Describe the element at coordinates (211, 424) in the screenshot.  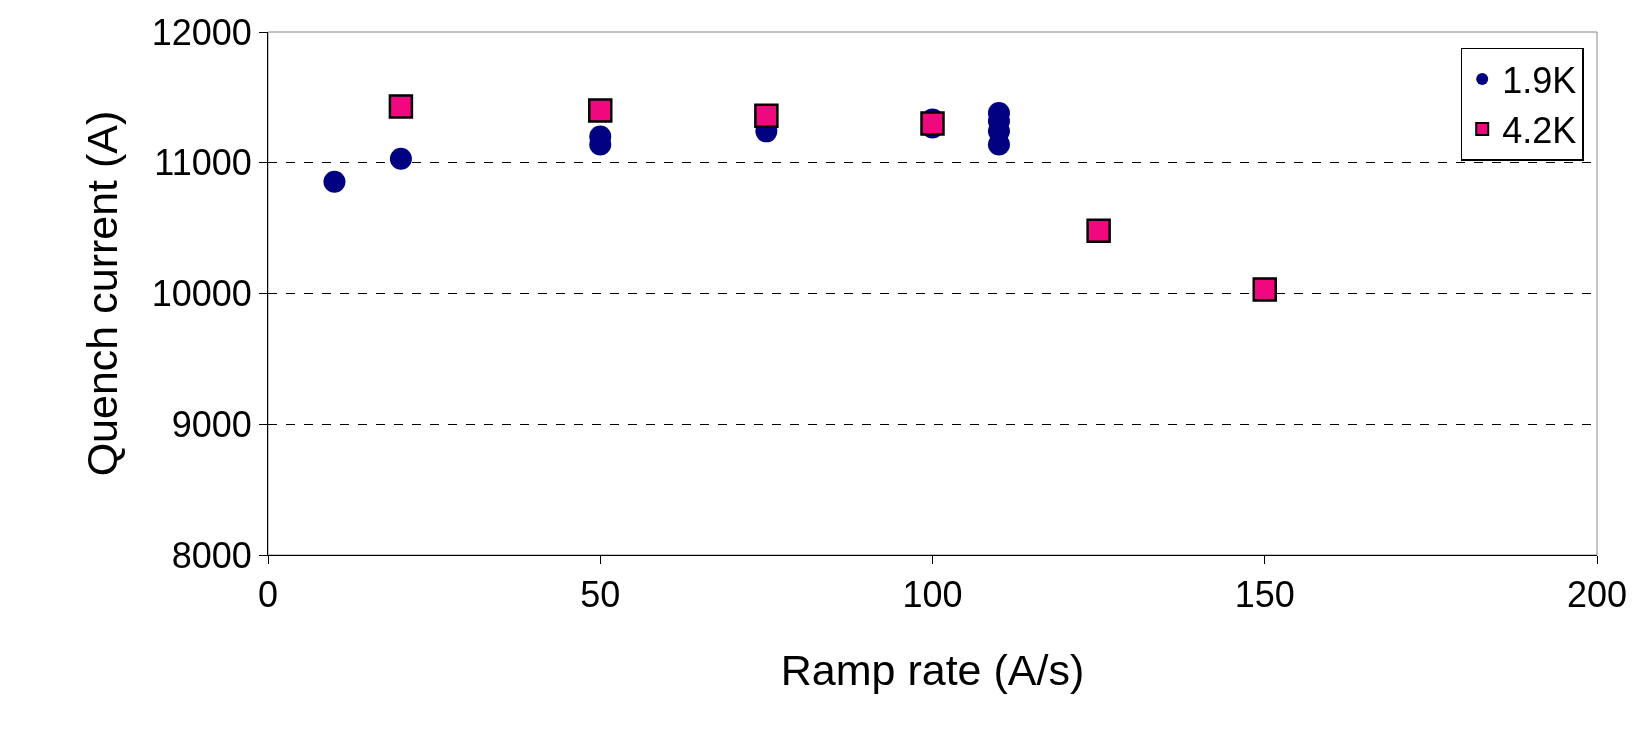
I see `y-tick-label: 9000` at that location.